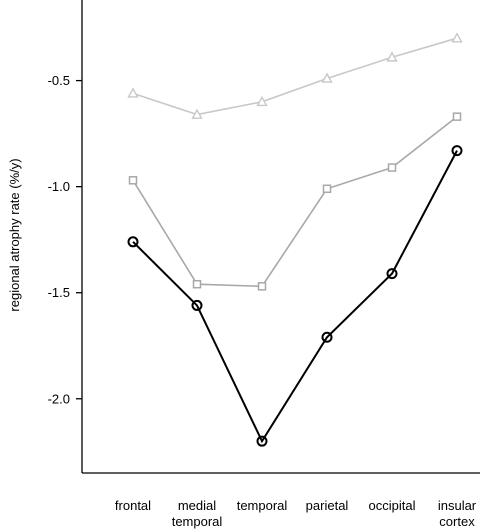 This screenshot has width=490, height=532. I want to click on x-tick-label: insular cortex, so click(457, 513).